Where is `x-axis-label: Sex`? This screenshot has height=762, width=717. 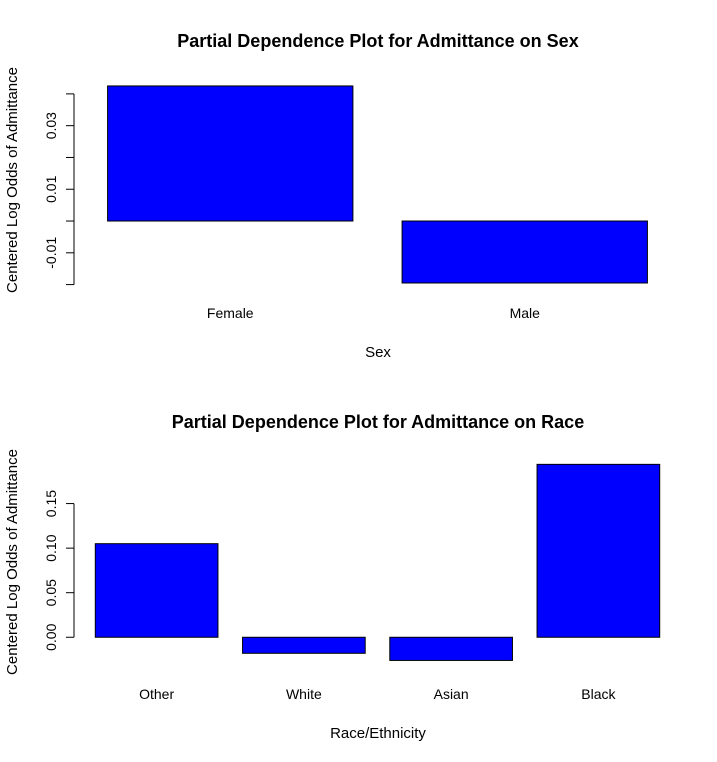
x-axis-label: Sex is located at coordinates (378, 352).